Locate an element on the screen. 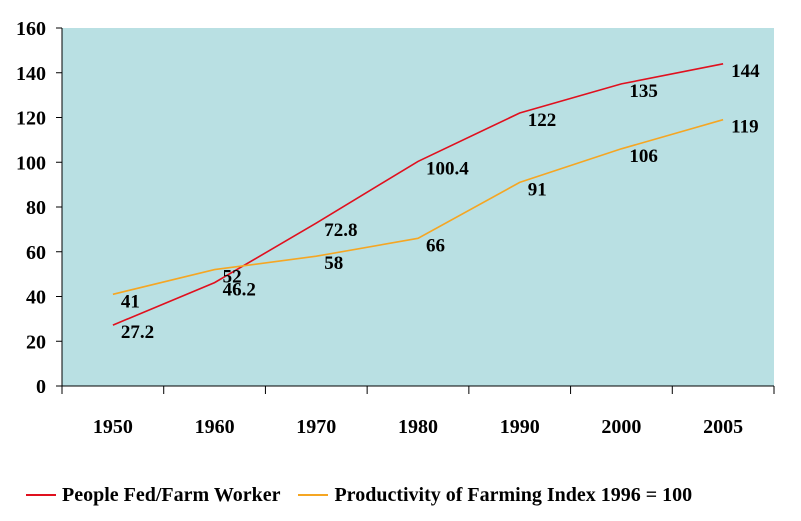 The width and height of the screenshot is (801, 521). legend-swatch-orange is located at coordinates (313, 495).